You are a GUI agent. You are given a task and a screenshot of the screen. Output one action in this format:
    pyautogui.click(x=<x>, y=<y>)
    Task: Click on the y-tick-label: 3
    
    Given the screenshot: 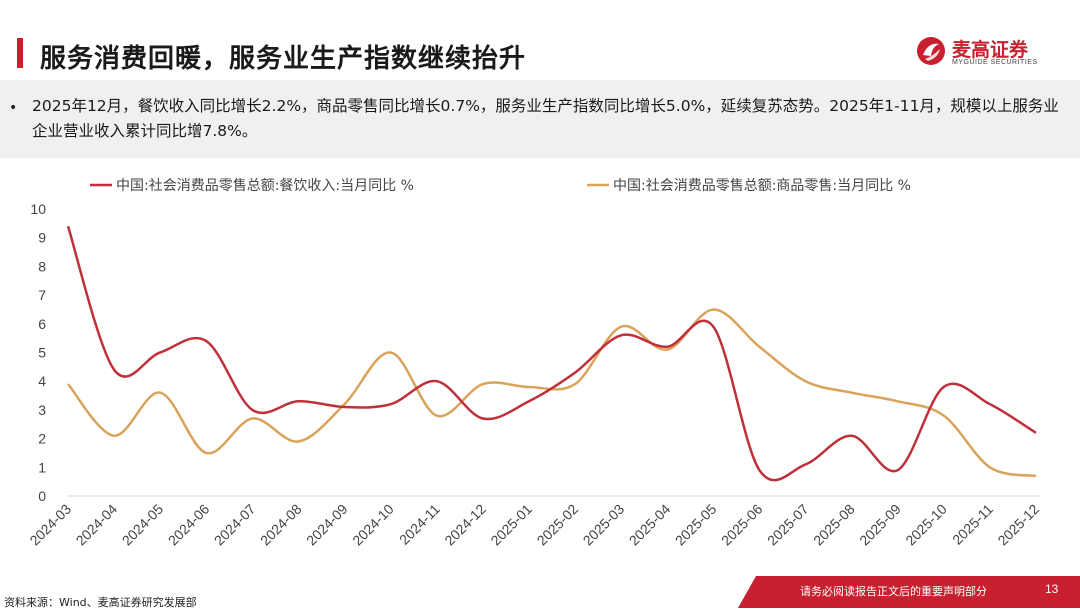 What is the action you would take?
    pyautogui.click(x=42, y=410)
    